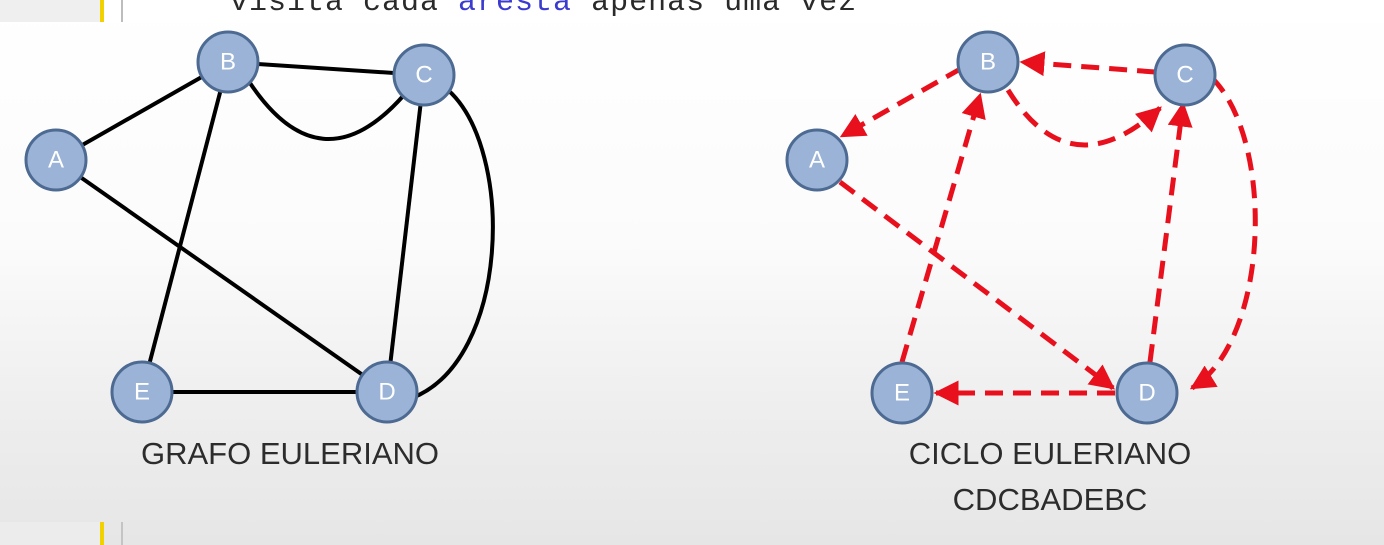  What do you see at coordinates (515, 10) in the screenshot?
I see `code-keyword: aresta` at bounding box center [515, 10].